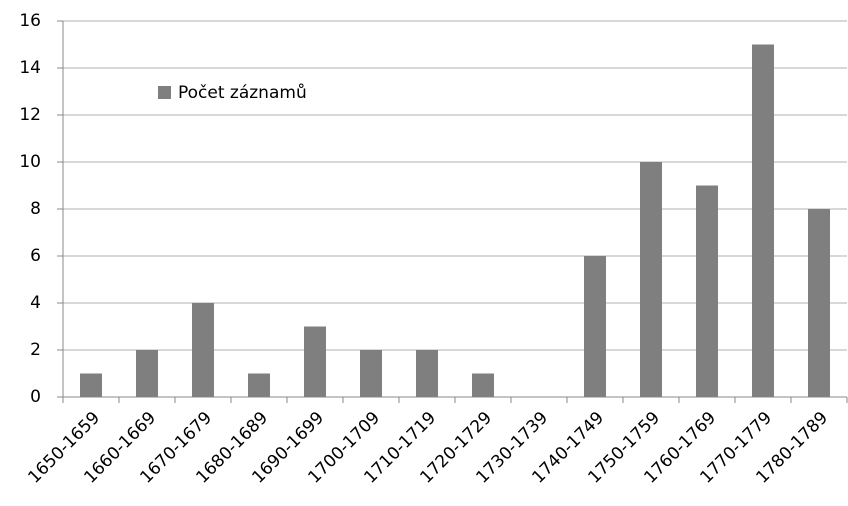  What do you see at coordinates (30, 162) in the screenshot?
I see `y-tick-label: 10` at bounding box center [30, 162].